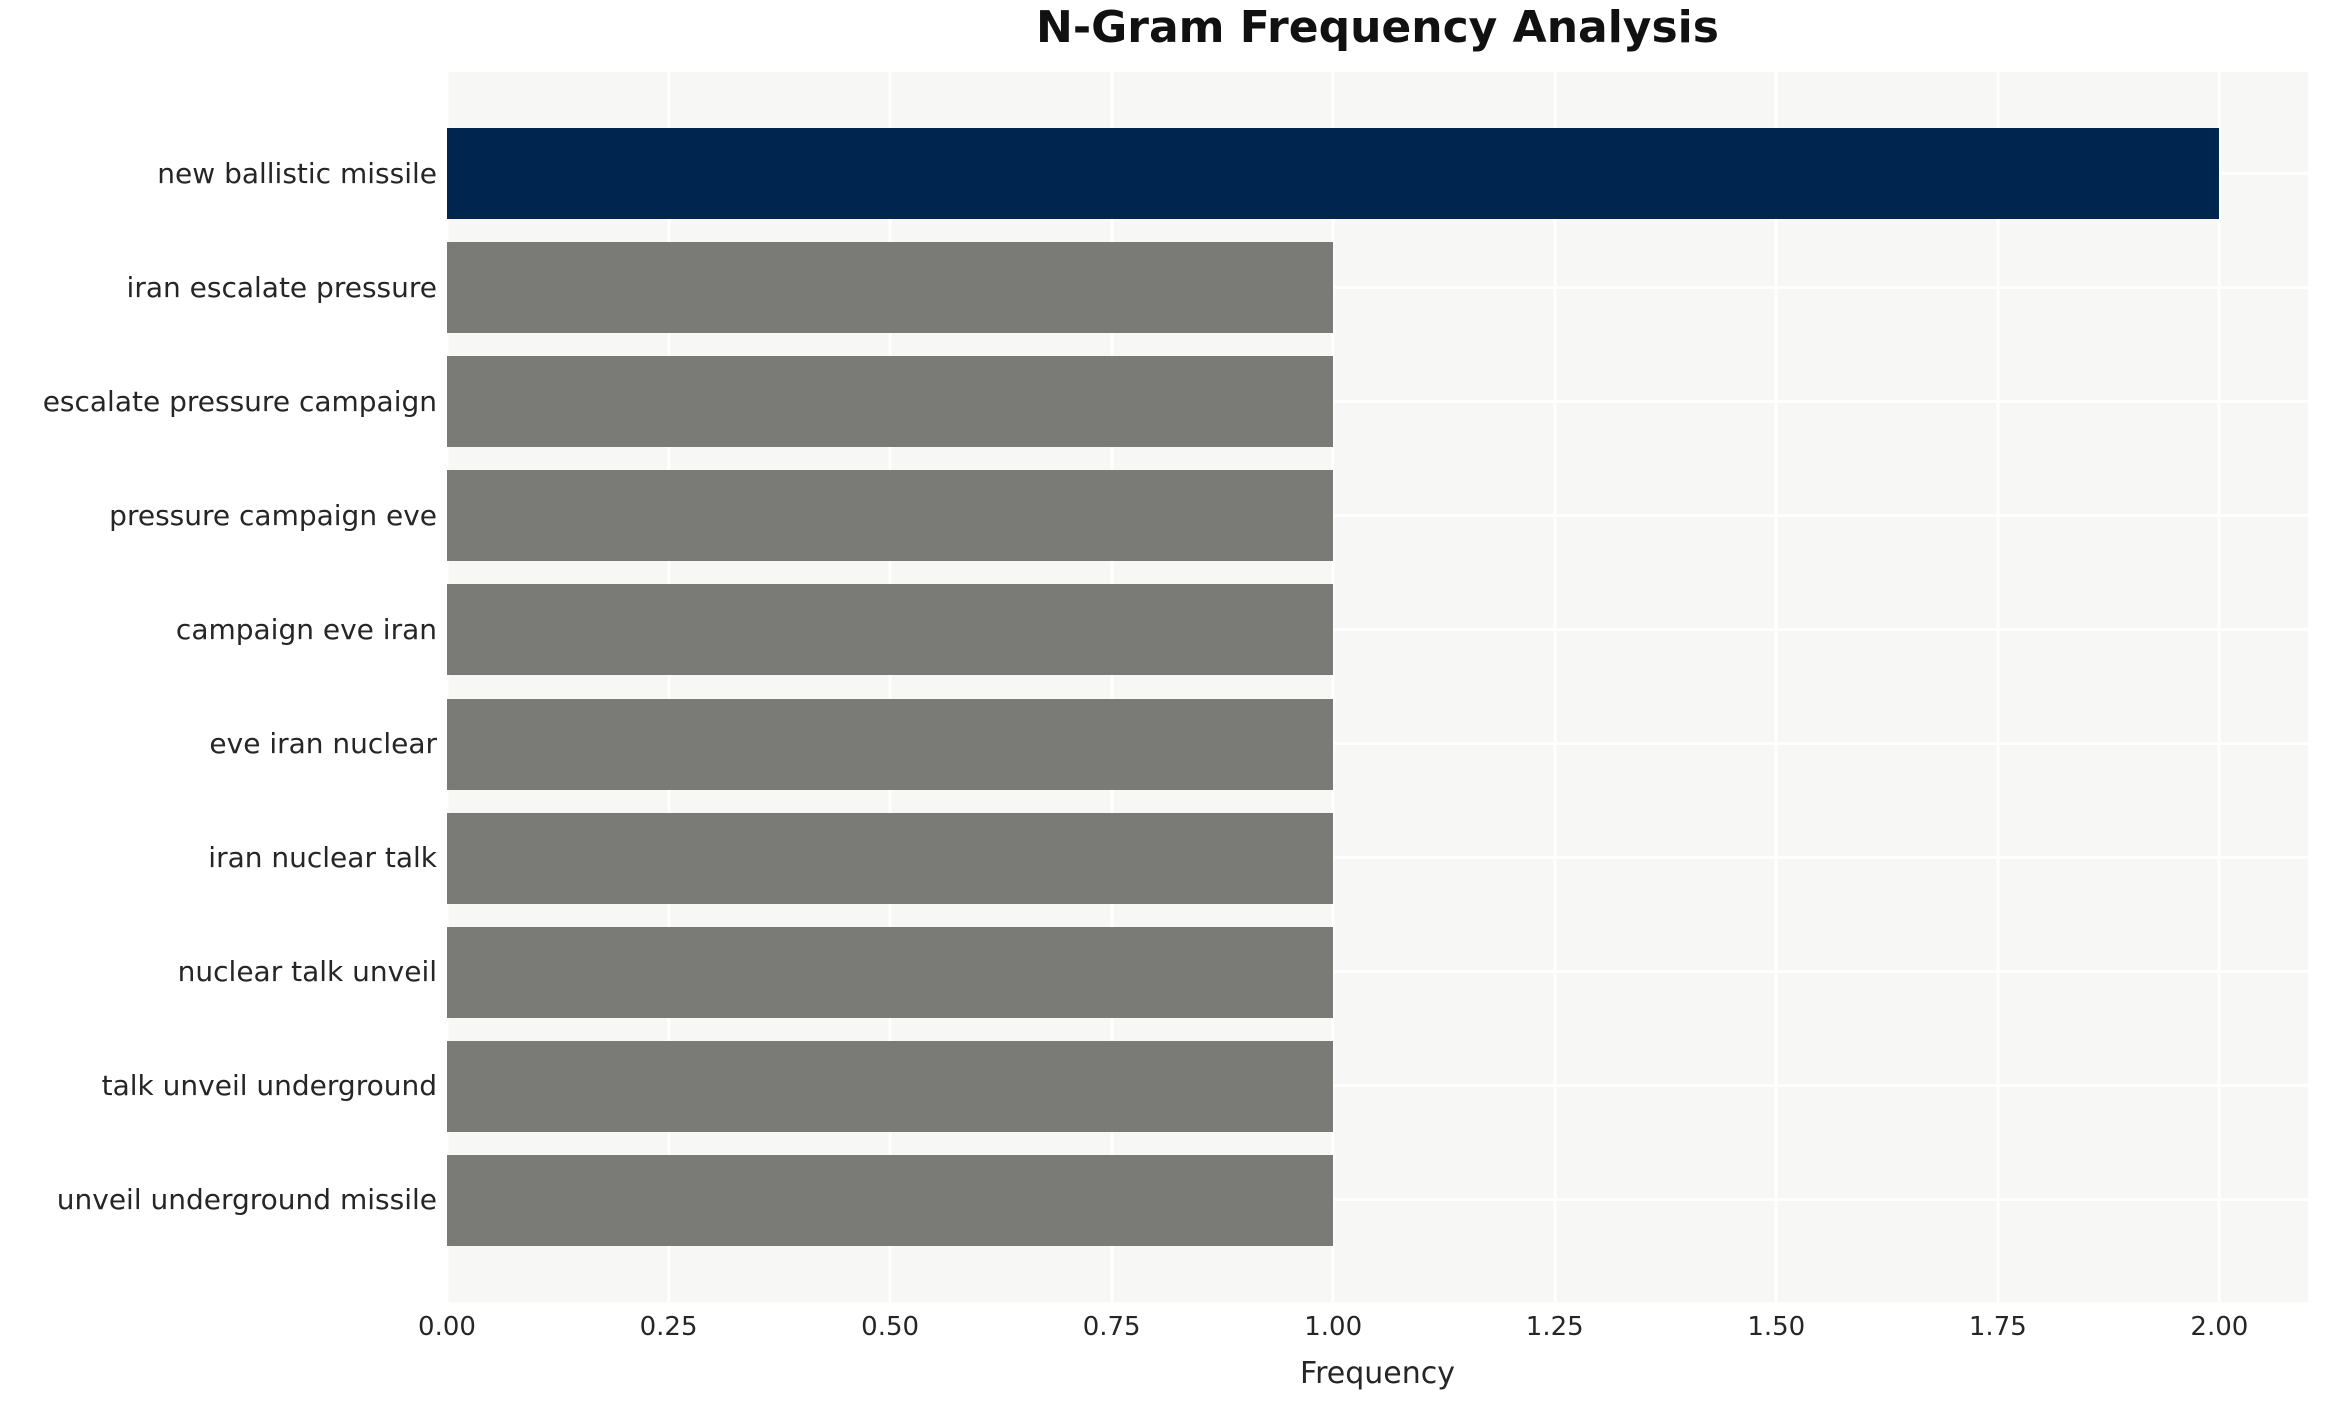 Image resolution: width=2326 pixels, height=1402 pixels. What do you see at coordinates (668, 1327) in the screenshot?
I see `x-tick-label: 0.25` at bounding box center [668, 1327].